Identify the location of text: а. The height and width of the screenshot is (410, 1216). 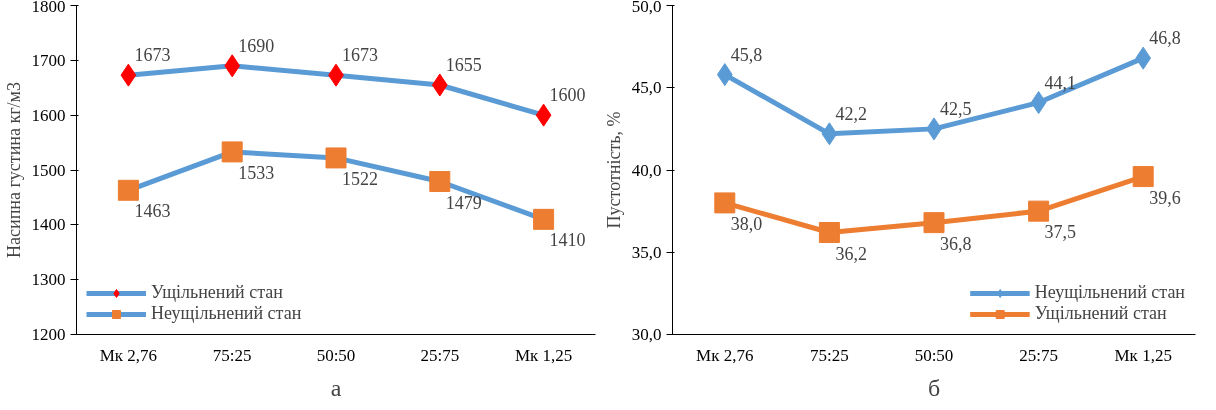
(336, 387).